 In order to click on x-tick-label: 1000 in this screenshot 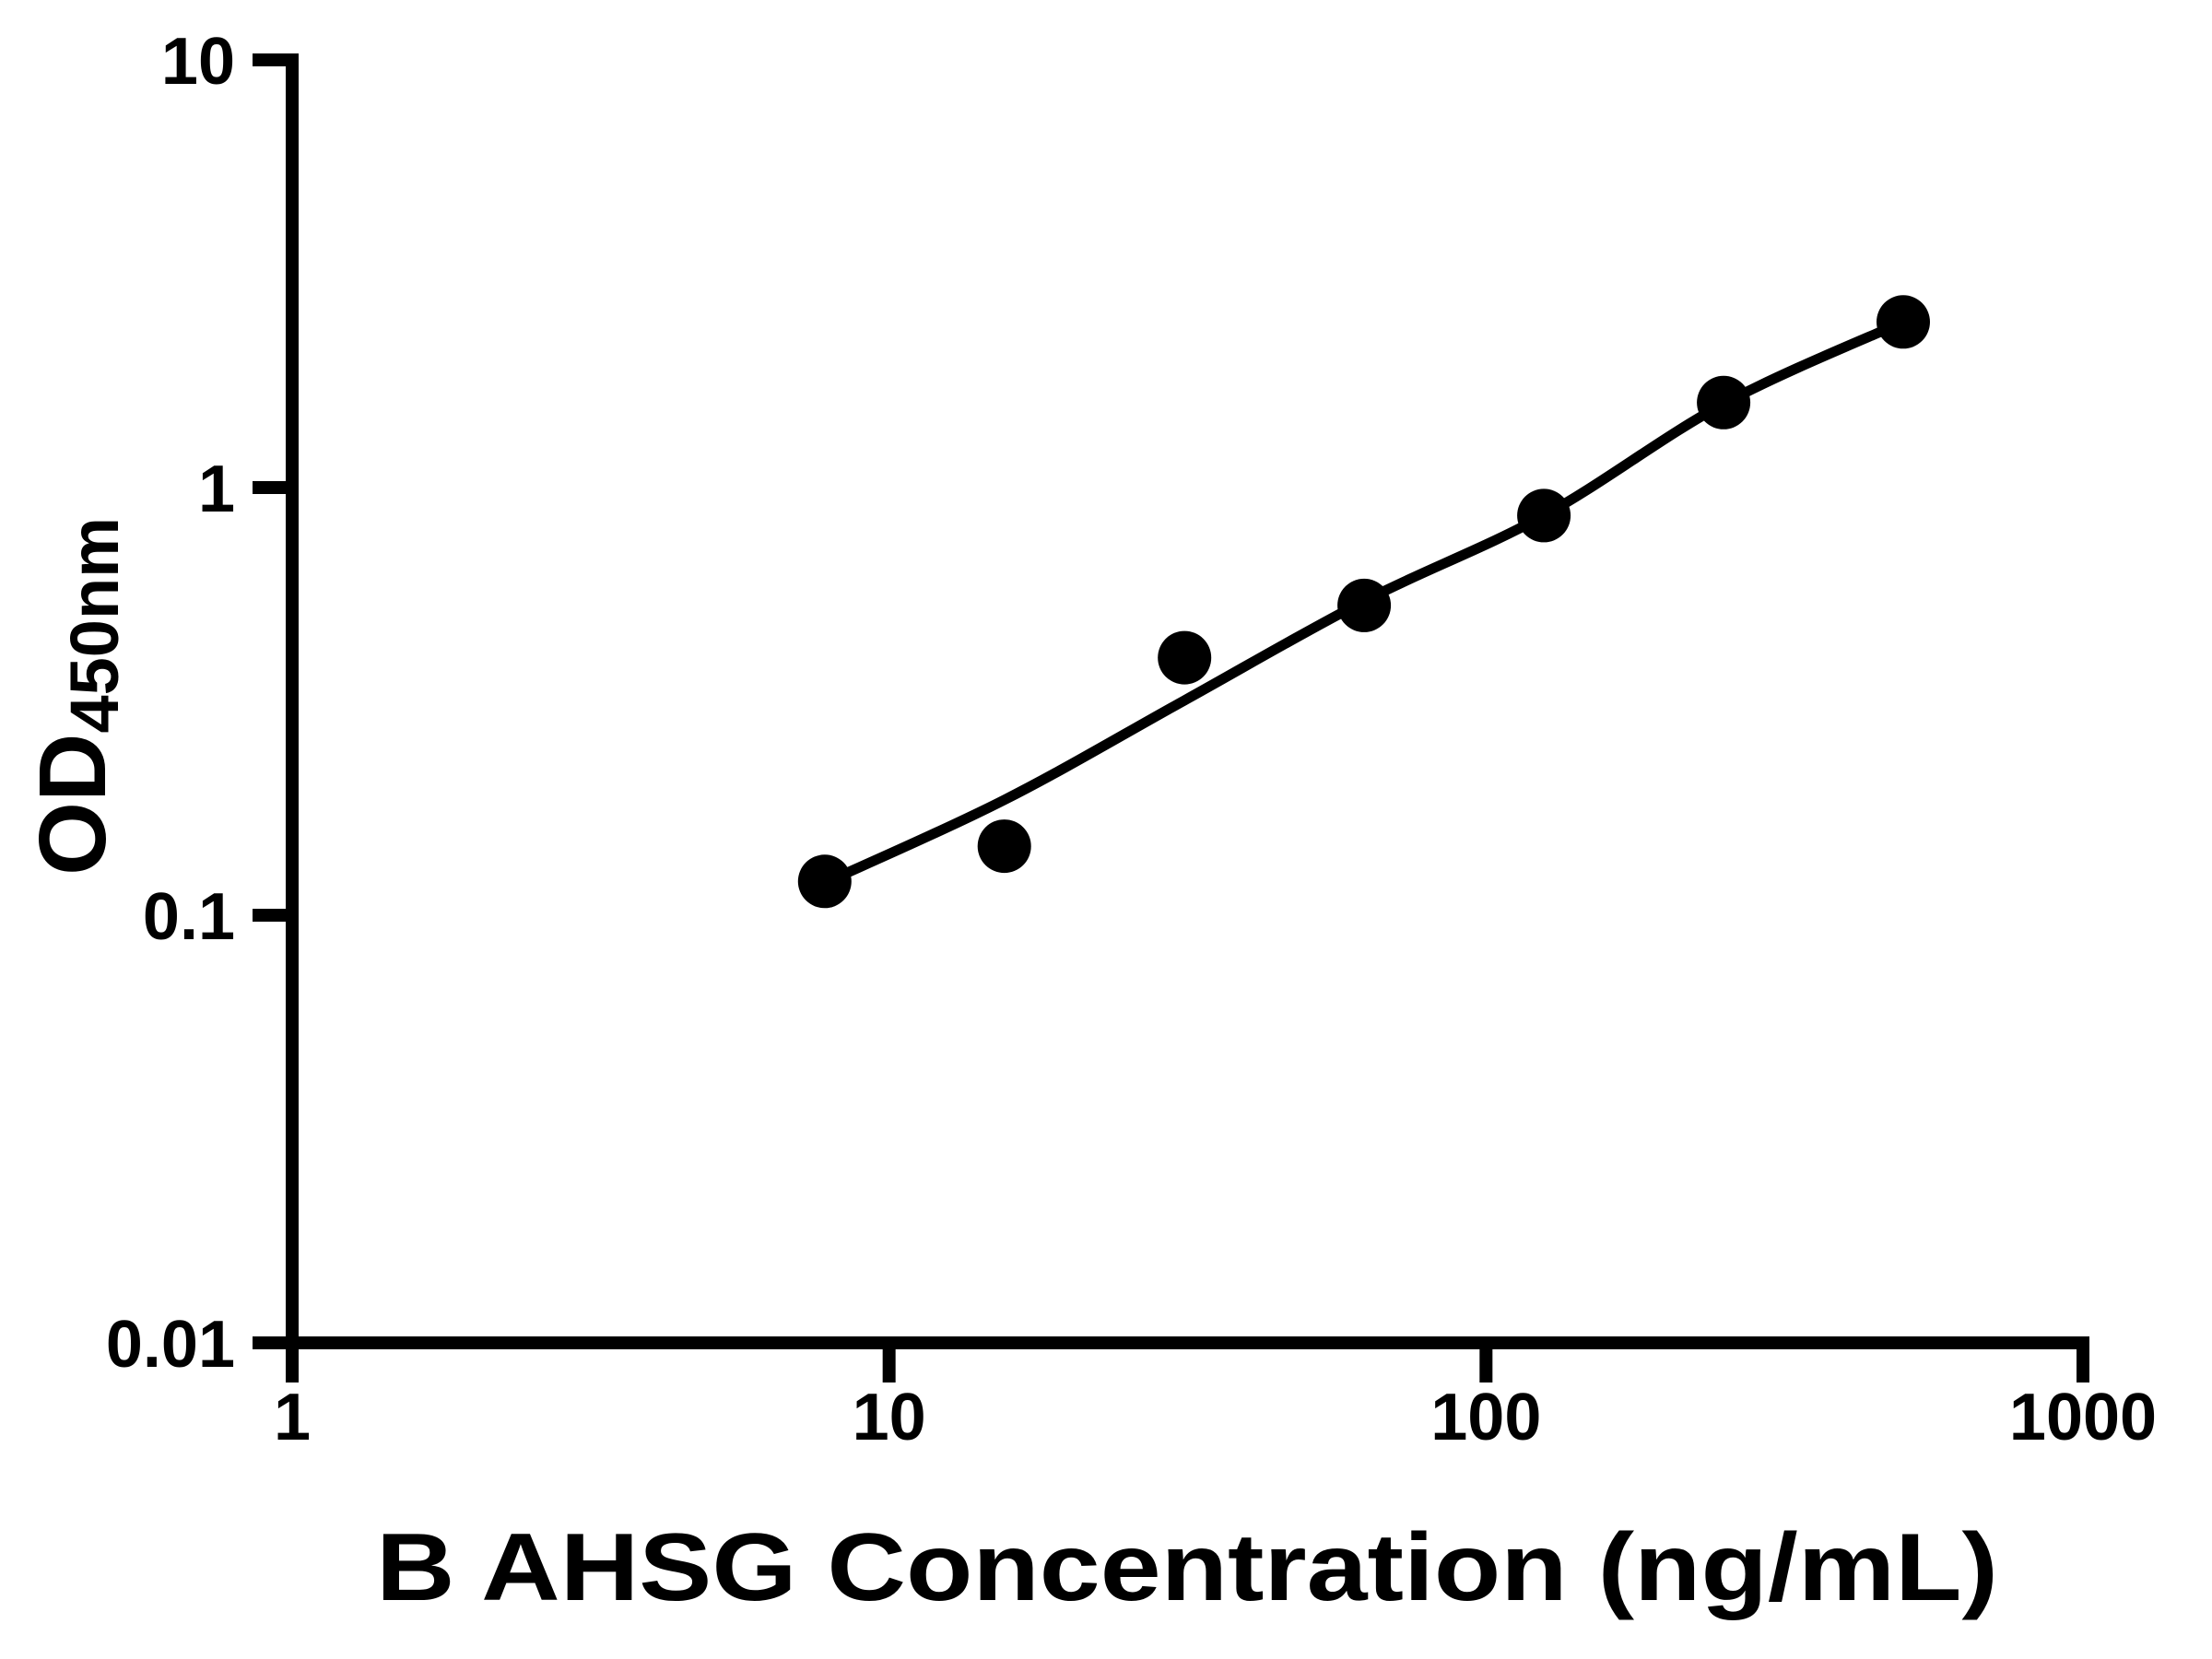, I will do `click(2083, 1417)`.